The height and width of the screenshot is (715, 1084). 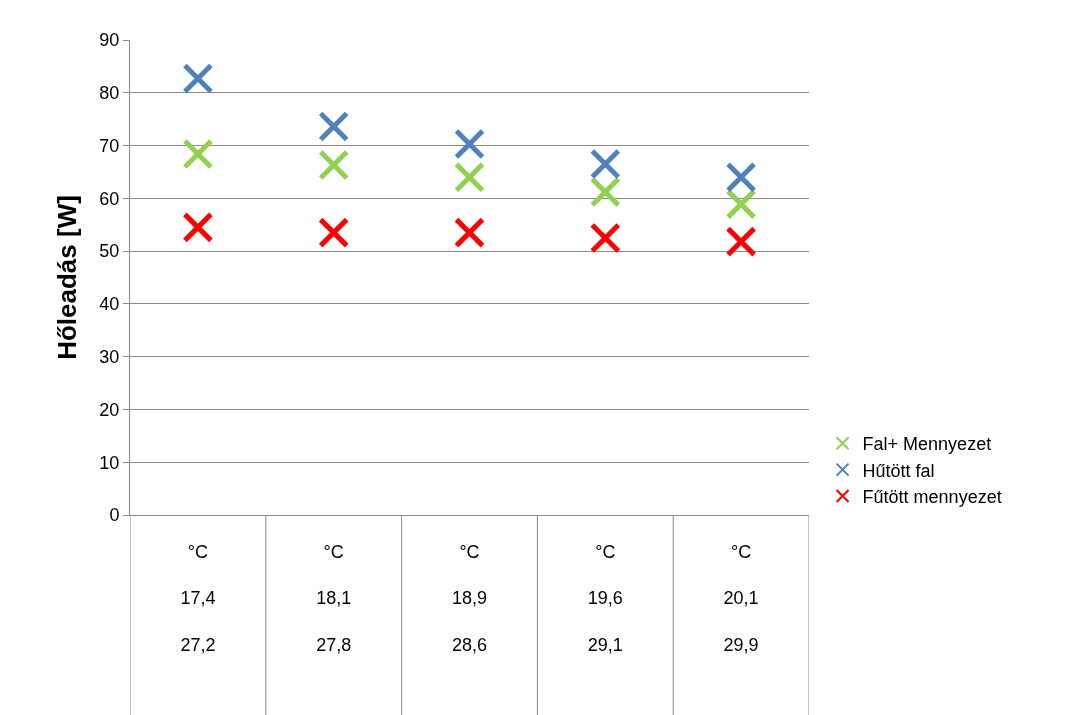 I want to click on category-label: °C 18,1 27,8, so click(x=334, y=598).